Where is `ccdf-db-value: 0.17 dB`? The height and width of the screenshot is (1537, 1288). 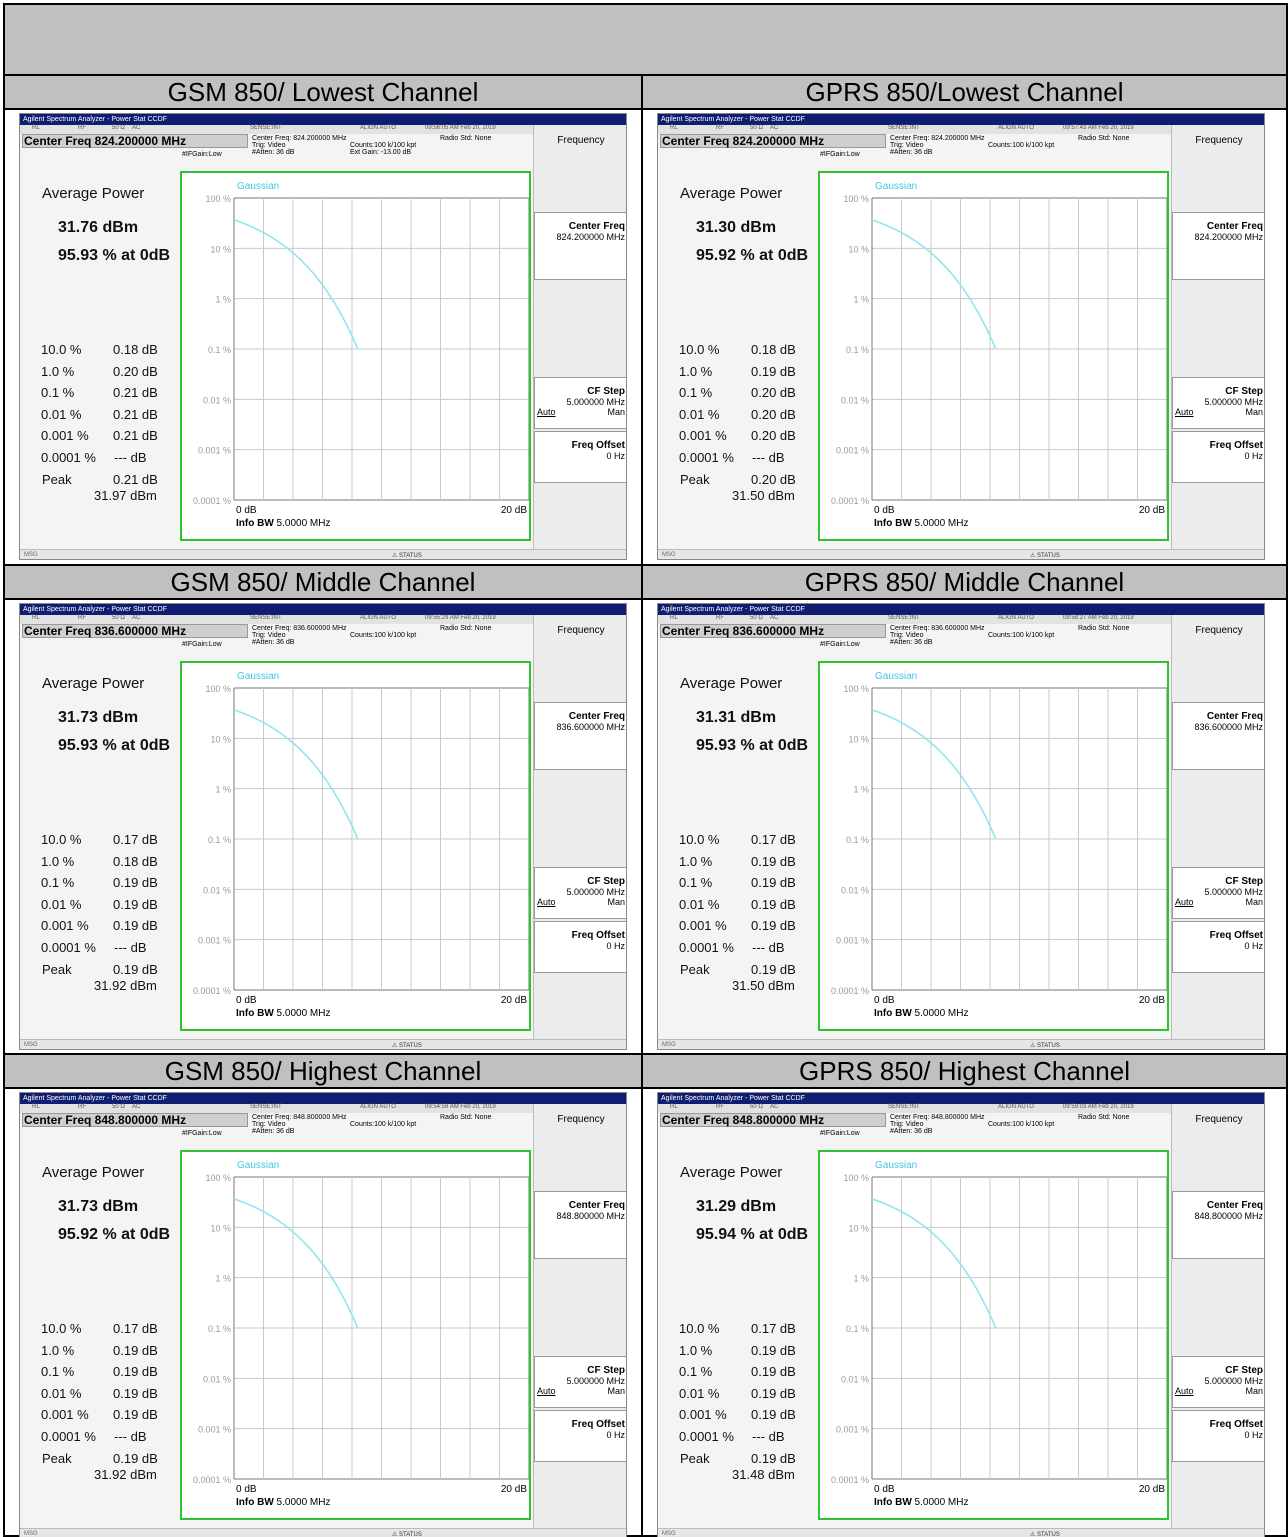
ccdf-db-value: 0.17 dB is located at coordinates (773, 1328).